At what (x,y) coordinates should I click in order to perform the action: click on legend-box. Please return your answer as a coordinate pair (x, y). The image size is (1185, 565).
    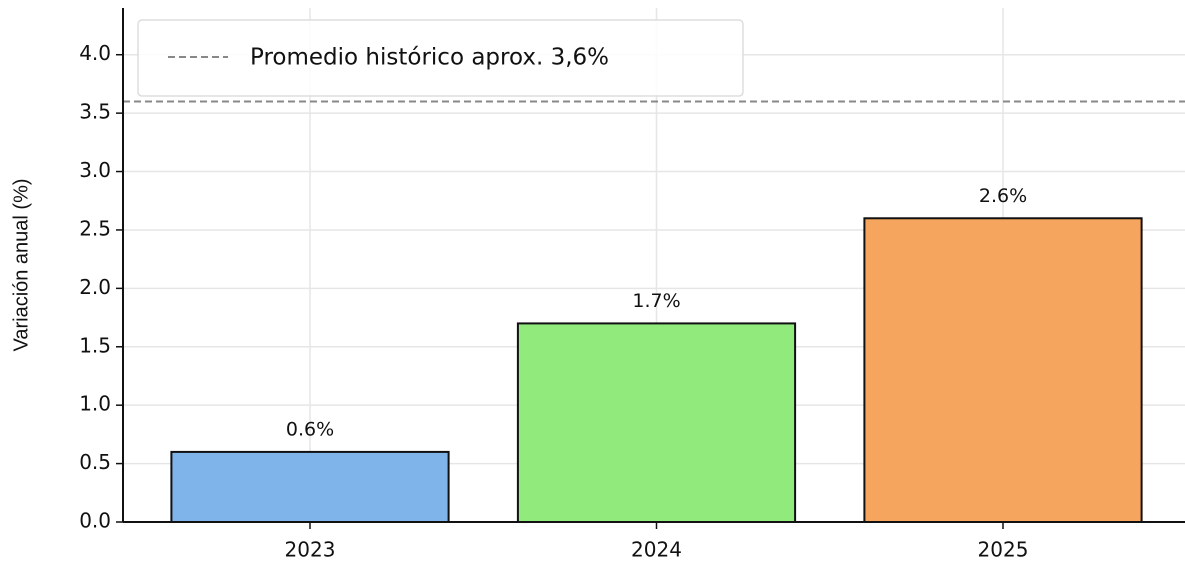
    Looking at the image, I should click on (440, 58).